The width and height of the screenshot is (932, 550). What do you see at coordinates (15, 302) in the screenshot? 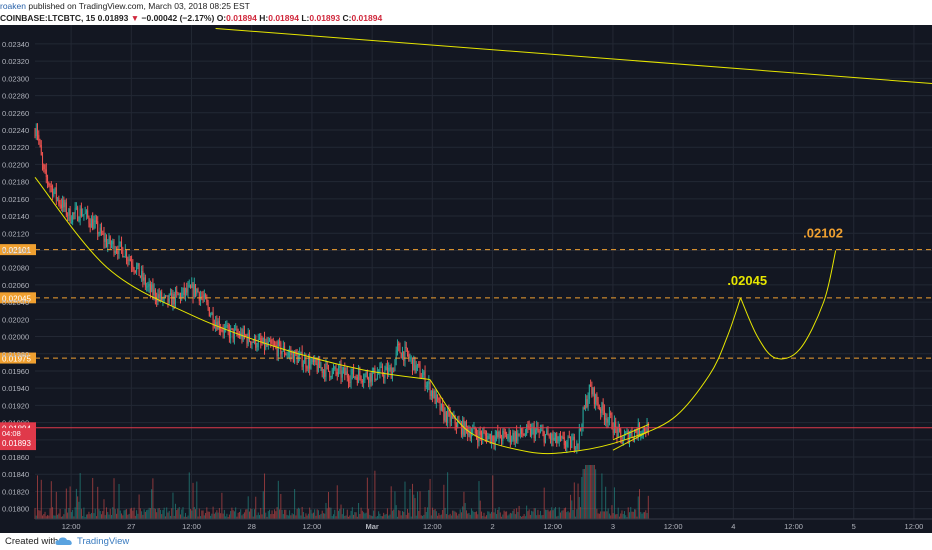
I see `price-tick-label: 0.02040` at bounding box center [15, 302].